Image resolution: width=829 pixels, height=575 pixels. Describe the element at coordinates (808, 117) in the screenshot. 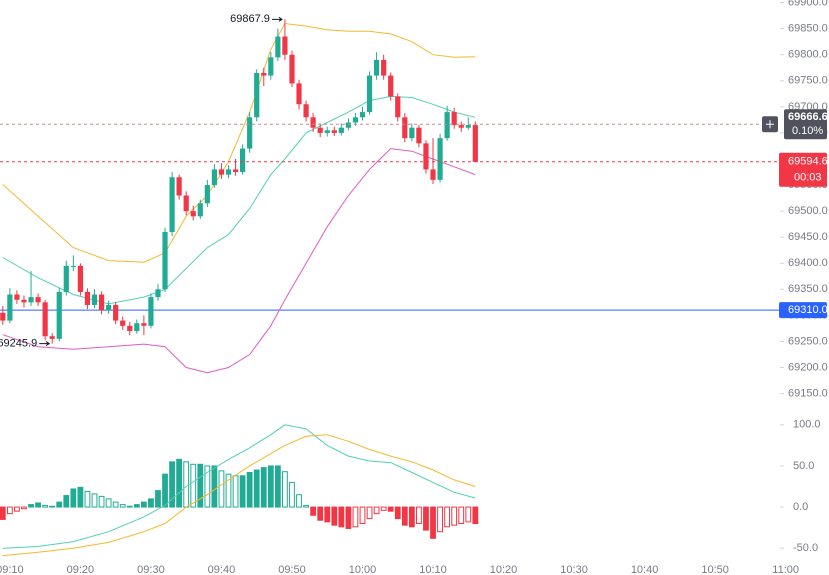

I see `marker-price: 69666.6` at that location.